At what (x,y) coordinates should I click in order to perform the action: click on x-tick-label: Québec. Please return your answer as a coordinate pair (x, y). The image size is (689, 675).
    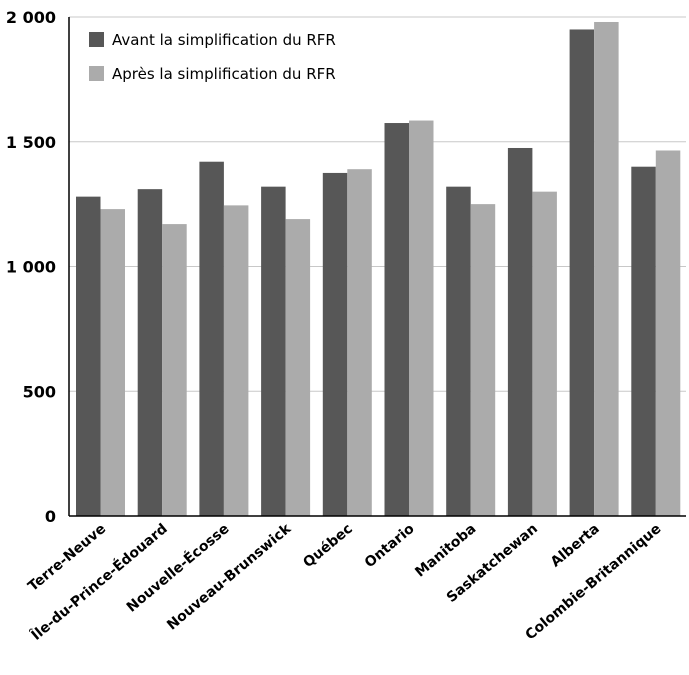
    Looking at the image, I should click on (328, 546).